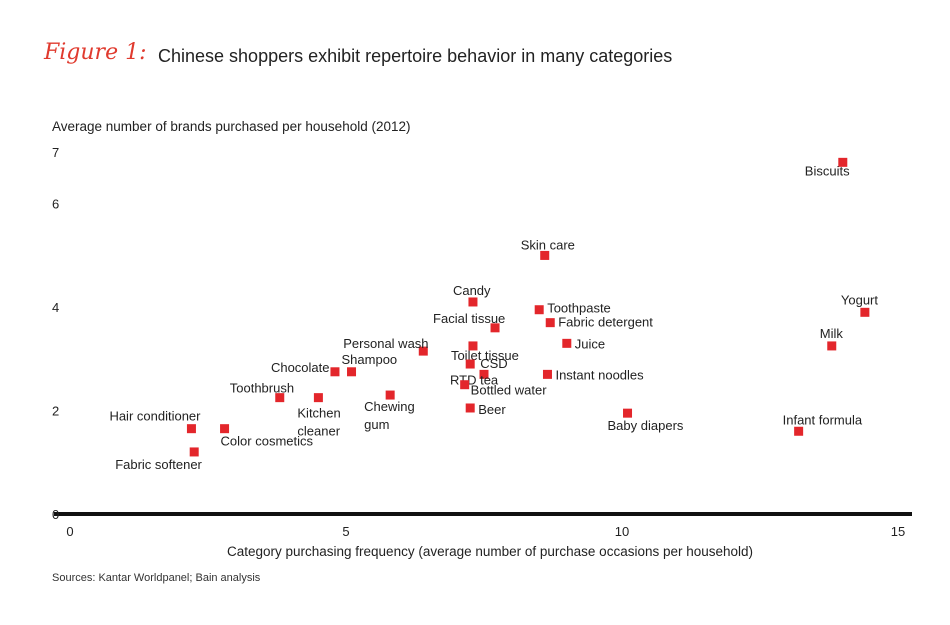 This screenshot has width=950, height=625. What do you see at coordinates (262, 388) in the screenshot?
I see `point-label: Toothbrush` at bounding box center [262, 388].